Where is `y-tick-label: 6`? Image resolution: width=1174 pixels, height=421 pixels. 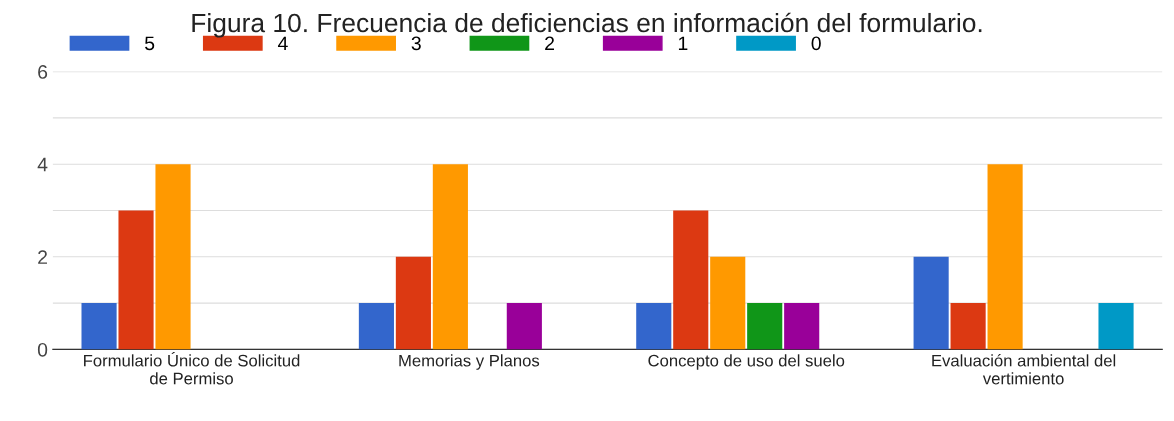 y-tick-label: 6 is located at coordinates (43, 72).